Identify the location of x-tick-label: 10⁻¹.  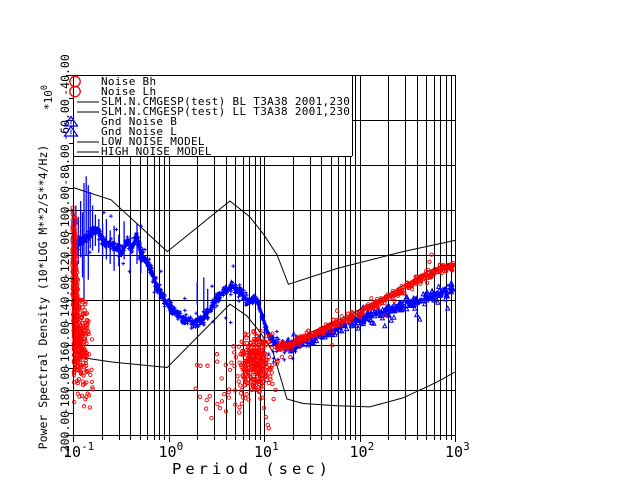
(78, 450).